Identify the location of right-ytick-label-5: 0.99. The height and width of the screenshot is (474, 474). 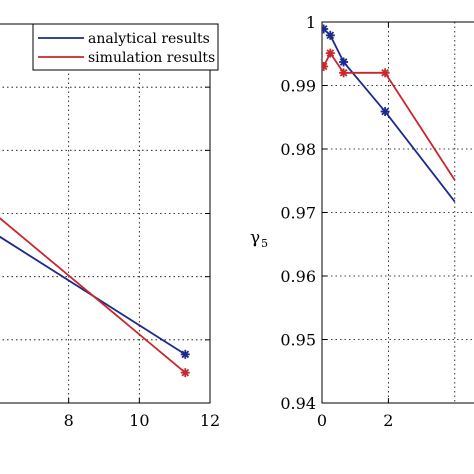
(298, 86).